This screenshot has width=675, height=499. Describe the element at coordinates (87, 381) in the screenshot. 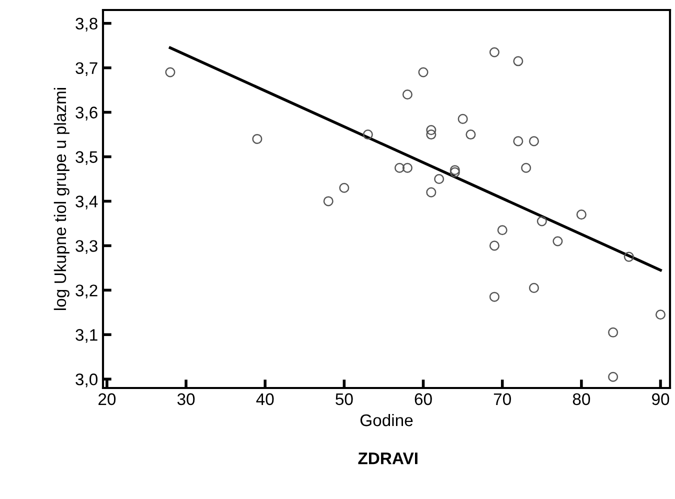

I see `y-tick-label: 3,0` at that location.